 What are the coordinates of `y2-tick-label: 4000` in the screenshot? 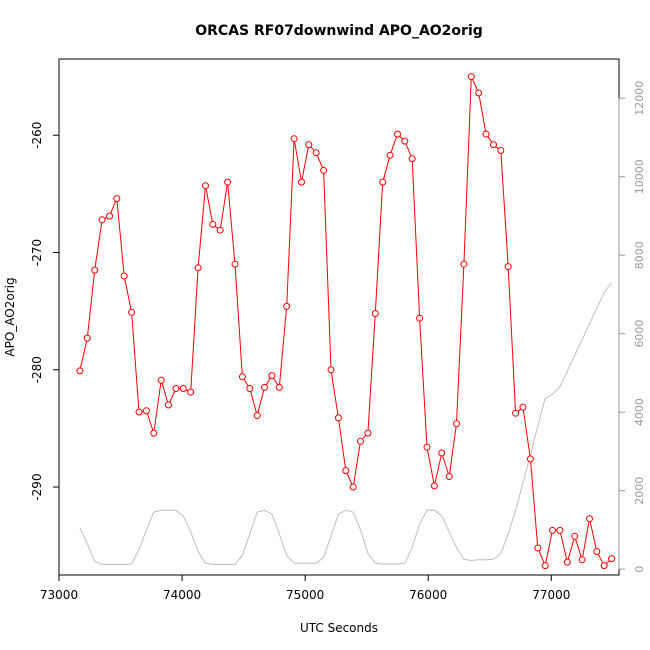 It's located at (639, 412).